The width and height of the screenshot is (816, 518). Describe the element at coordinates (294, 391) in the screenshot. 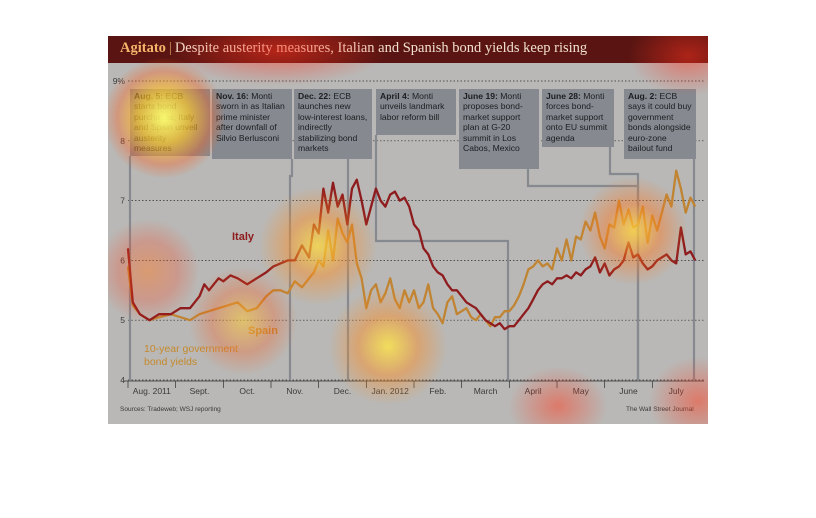

I see `x-tick-label: Nov.` at that location.